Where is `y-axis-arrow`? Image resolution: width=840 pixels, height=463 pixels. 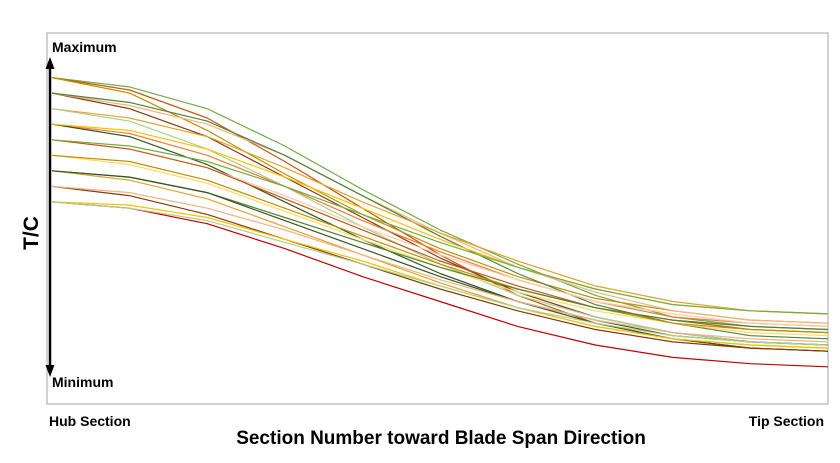 y-axis-arrow is located at coordinates (50, 217).